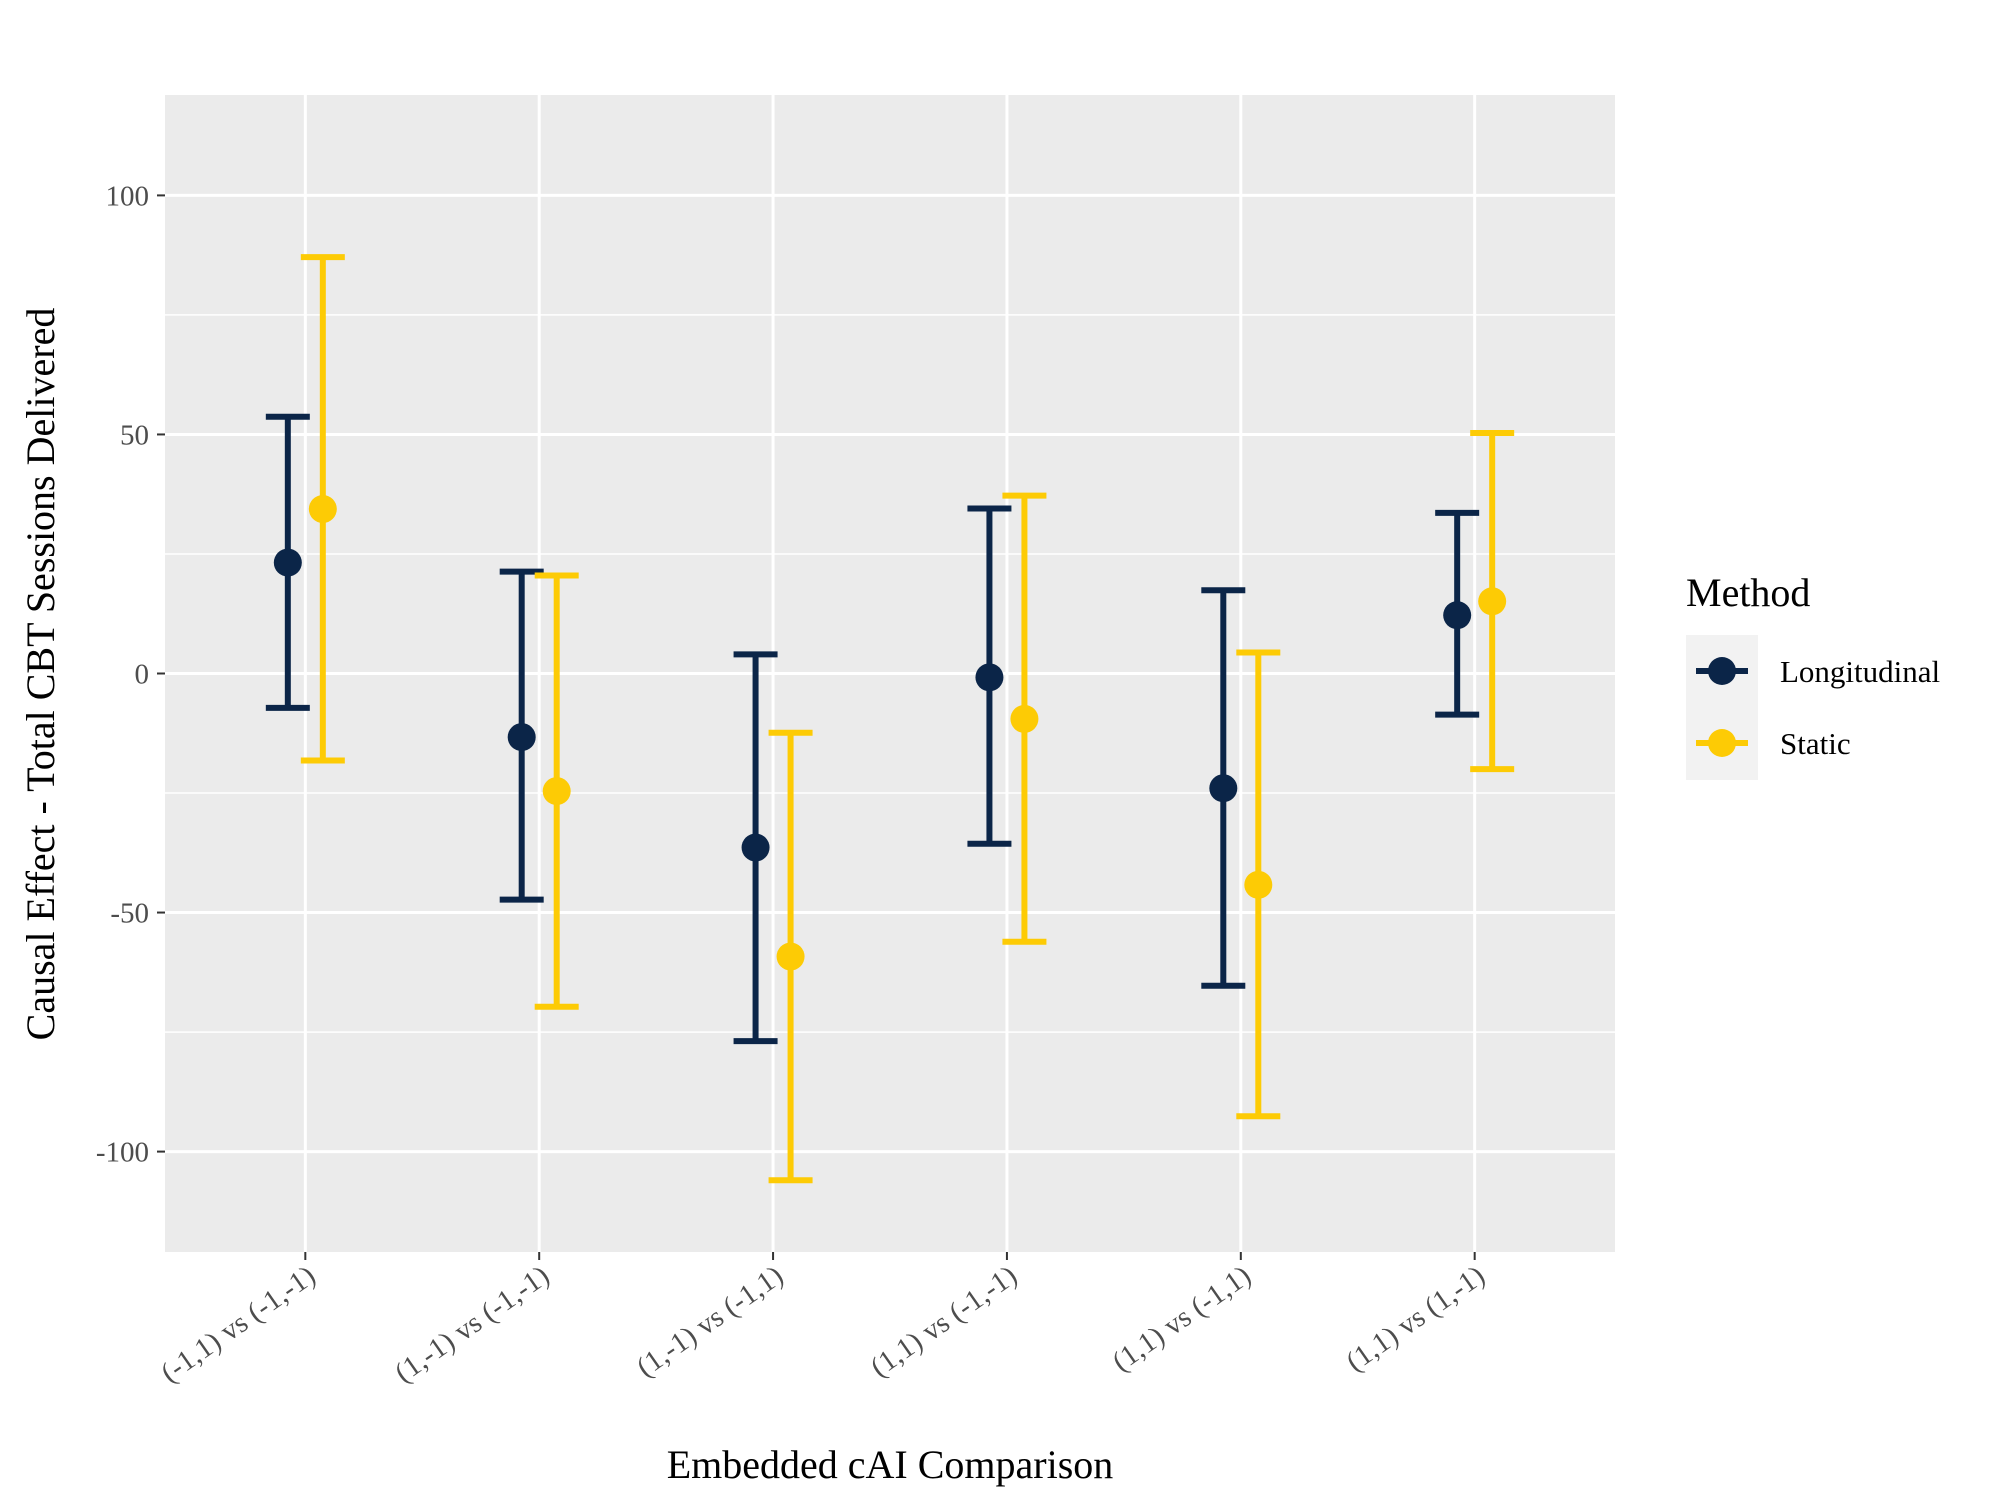 Image resolution: width=2000 pixels, height=1500 pixels. What do you see at coordinates (890, 1464) in the screenshot?
I see `x-axis-title: Embedded cAI Comparison` at bounding box center [890, 1464].